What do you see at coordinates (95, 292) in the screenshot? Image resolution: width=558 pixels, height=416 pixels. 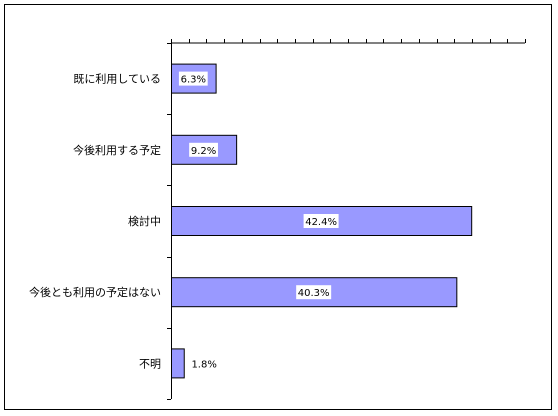 I see `category-label-3: 今後とも利用の予定はない` at bounding box center [95, 292].